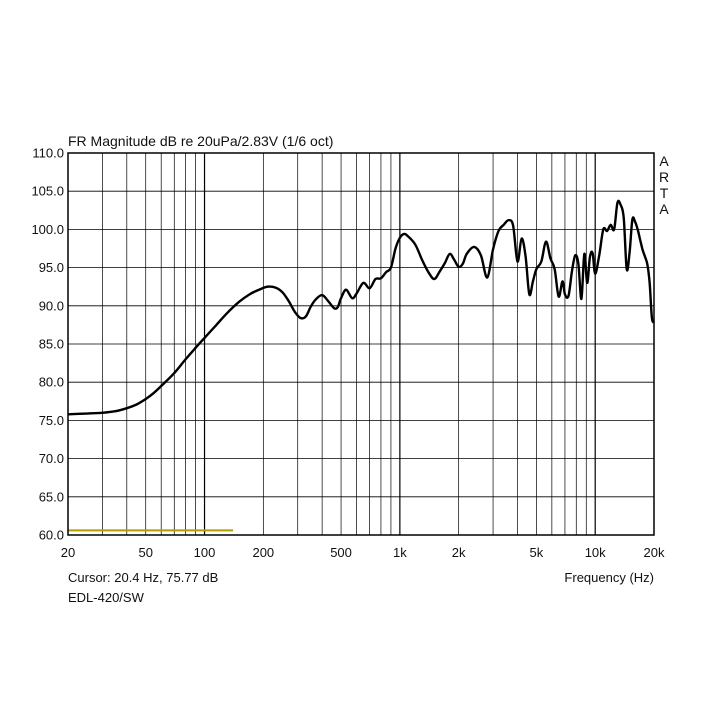  Describe the element at coordinates (341, 552) in the screenshot. I see `x-tick-label: 500` at that location.